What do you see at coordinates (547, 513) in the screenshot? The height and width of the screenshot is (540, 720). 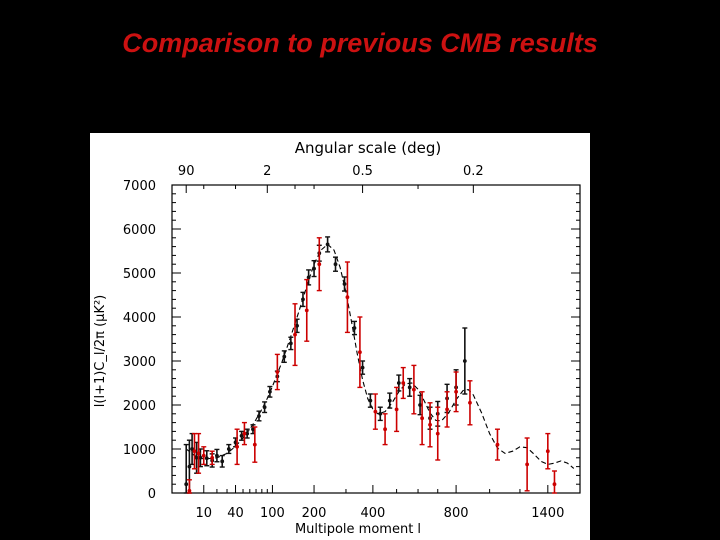 I see `x-tick-label: 1400` at bounding box center [547, 513].